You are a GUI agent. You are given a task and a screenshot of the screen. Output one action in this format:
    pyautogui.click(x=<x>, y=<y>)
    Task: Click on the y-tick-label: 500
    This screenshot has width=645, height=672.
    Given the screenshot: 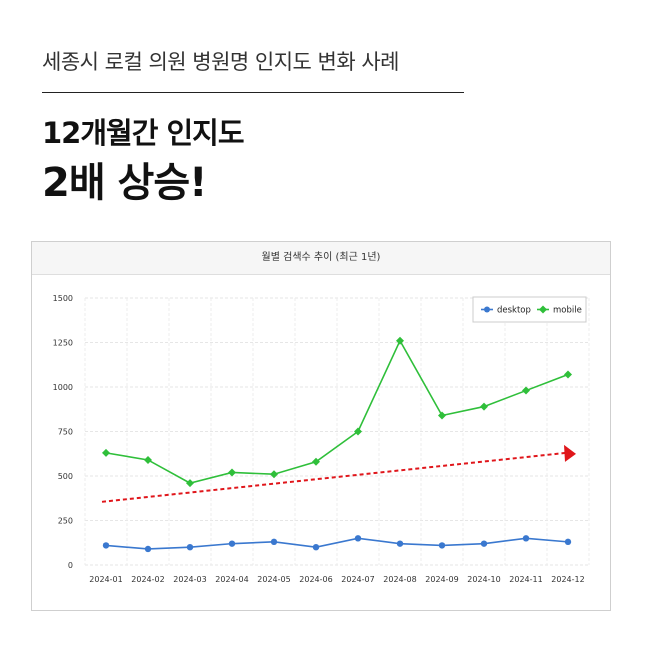 What is the action you would take?
    pyautogui.click(x=65, y=476)
    